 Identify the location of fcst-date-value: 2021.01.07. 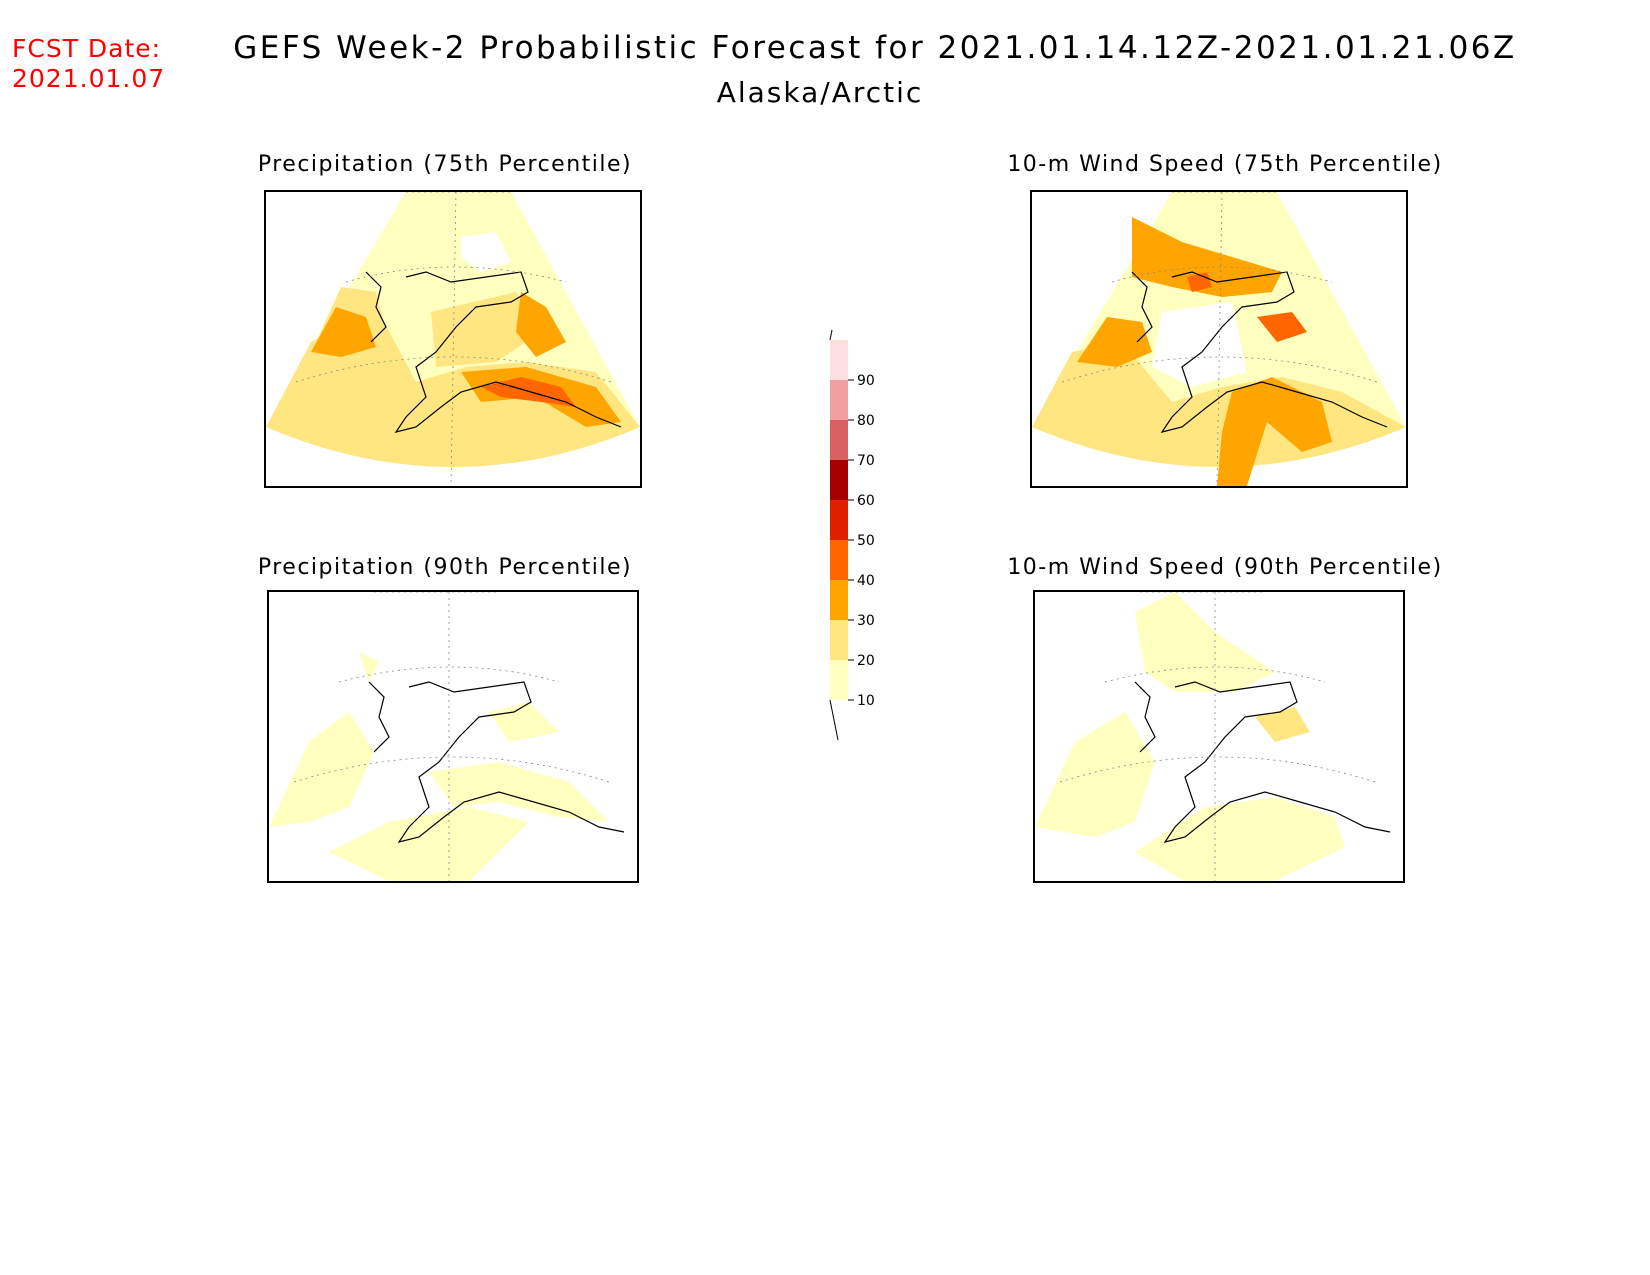
(89, 78).